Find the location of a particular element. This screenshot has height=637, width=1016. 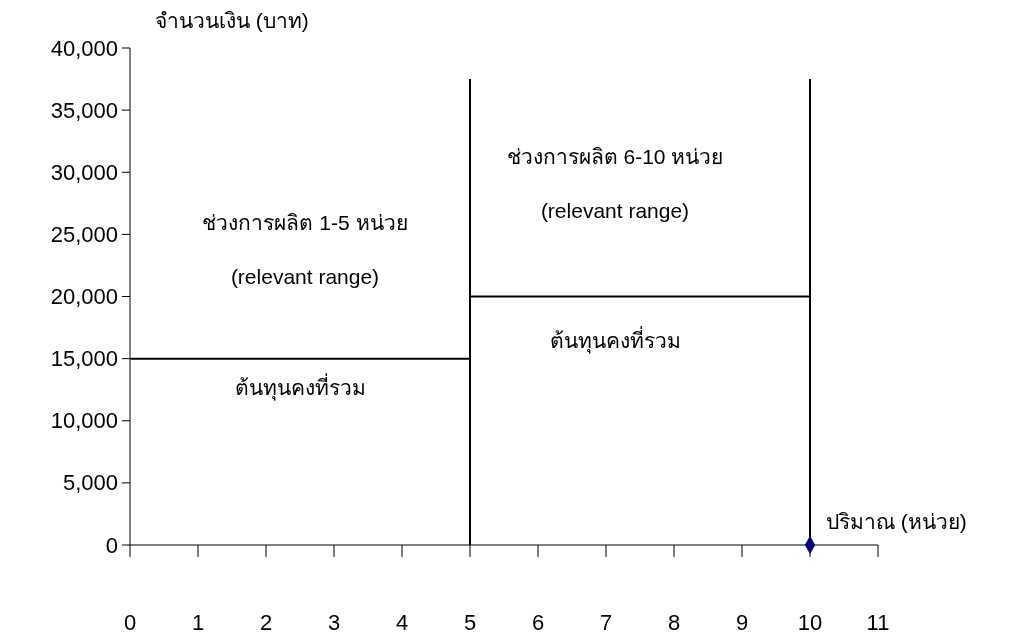

x-tick-label: 11 is located at coordinates (878, 622).